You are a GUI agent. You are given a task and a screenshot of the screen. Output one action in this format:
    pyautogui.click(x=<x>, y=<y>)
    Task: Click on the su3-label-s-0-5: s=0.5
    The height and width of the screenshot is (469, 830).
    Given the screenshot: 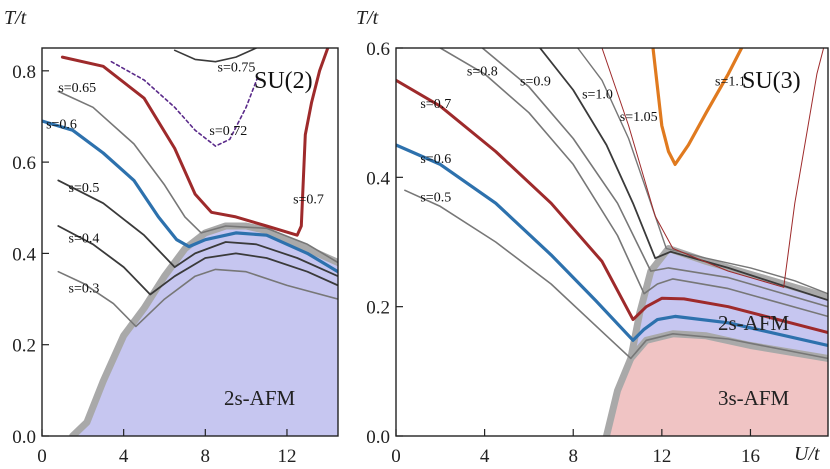 What is the action you would take?
    pyautogui.click(x=435, y=198)
    